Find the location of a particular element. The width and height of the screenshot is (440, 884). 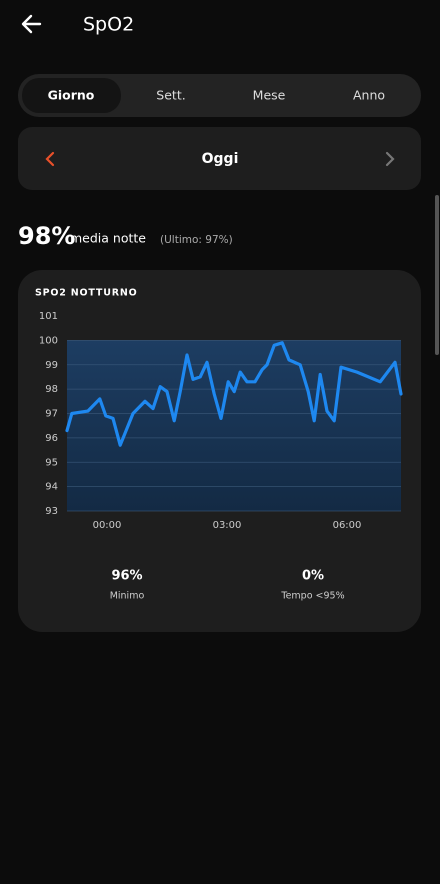

y-tick-label: 97 is located at coordinates (51, 414).